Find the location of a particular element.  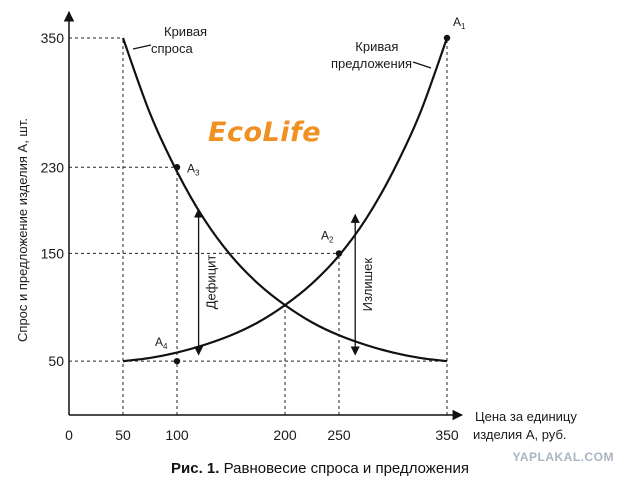

legend-supply-label: Кривая предложения is located at coordinates (381, 55).